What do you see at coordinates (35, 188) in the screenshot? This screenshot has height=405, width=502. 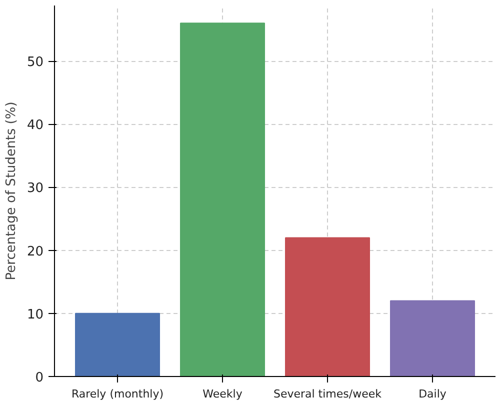 I see `y-tick-label: 30` at bounding box center [35, 188].